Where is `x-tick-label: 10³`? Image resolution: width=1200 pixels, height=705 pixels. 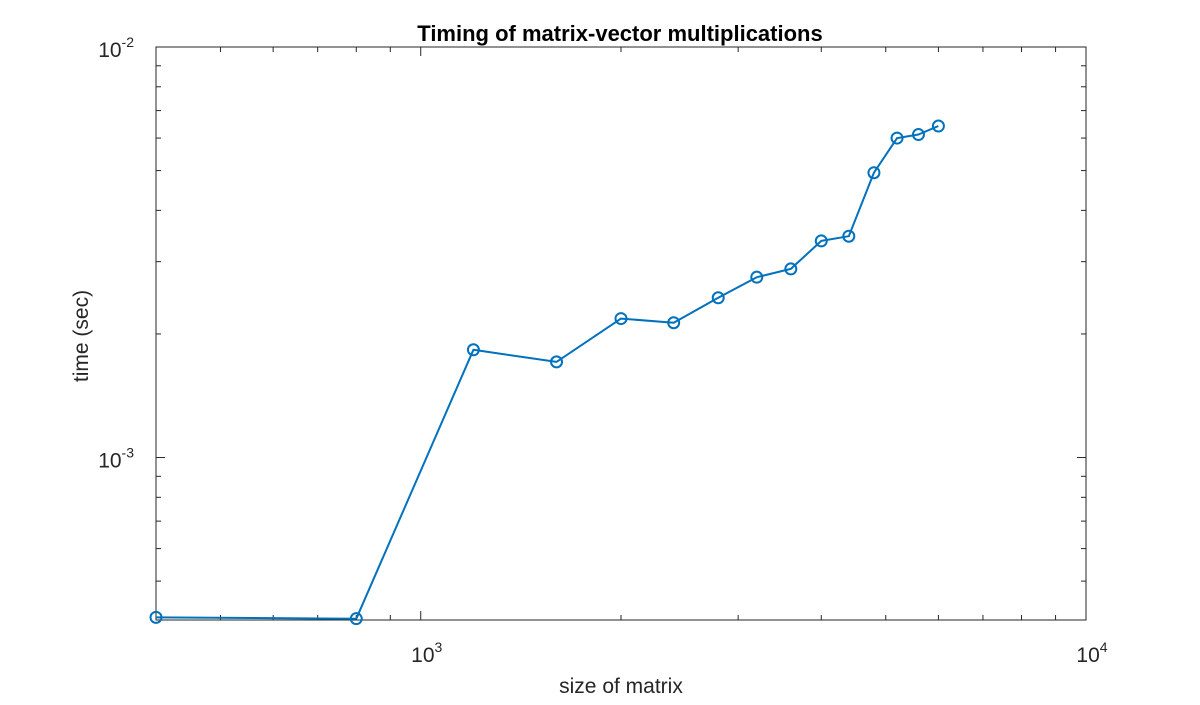 x-tick-label: 10³ is located at coordinates (426, 653).